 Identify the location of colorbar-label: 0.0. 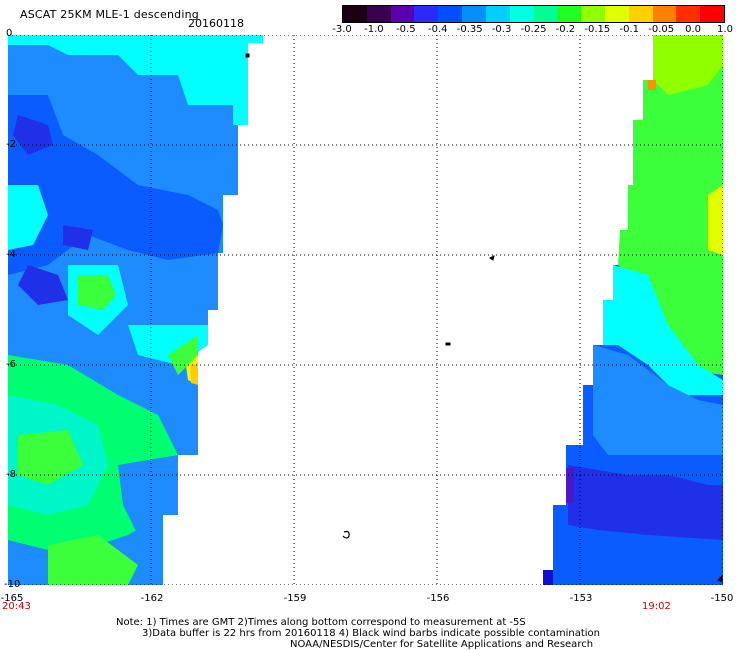
(693, 29).